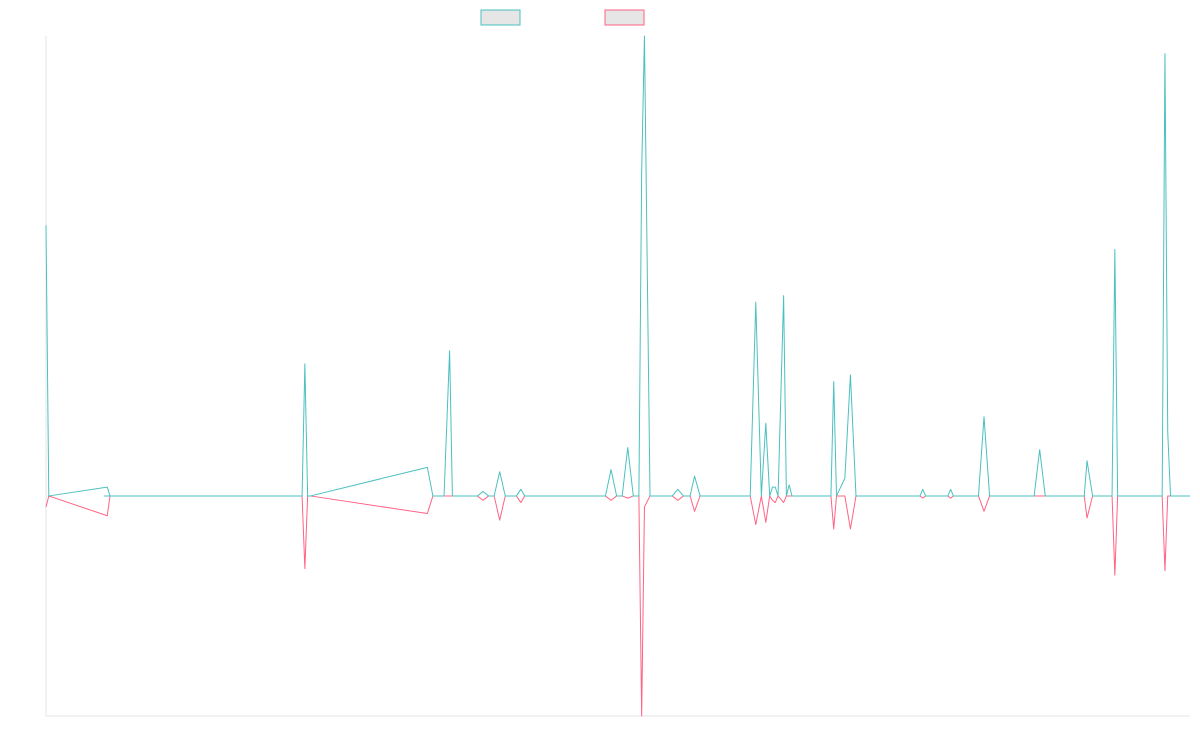 The width and height of the screenshot is (1200, 750). Describe the element at coordinates (562, 17) in the screenshot. I see `legend` at that location.